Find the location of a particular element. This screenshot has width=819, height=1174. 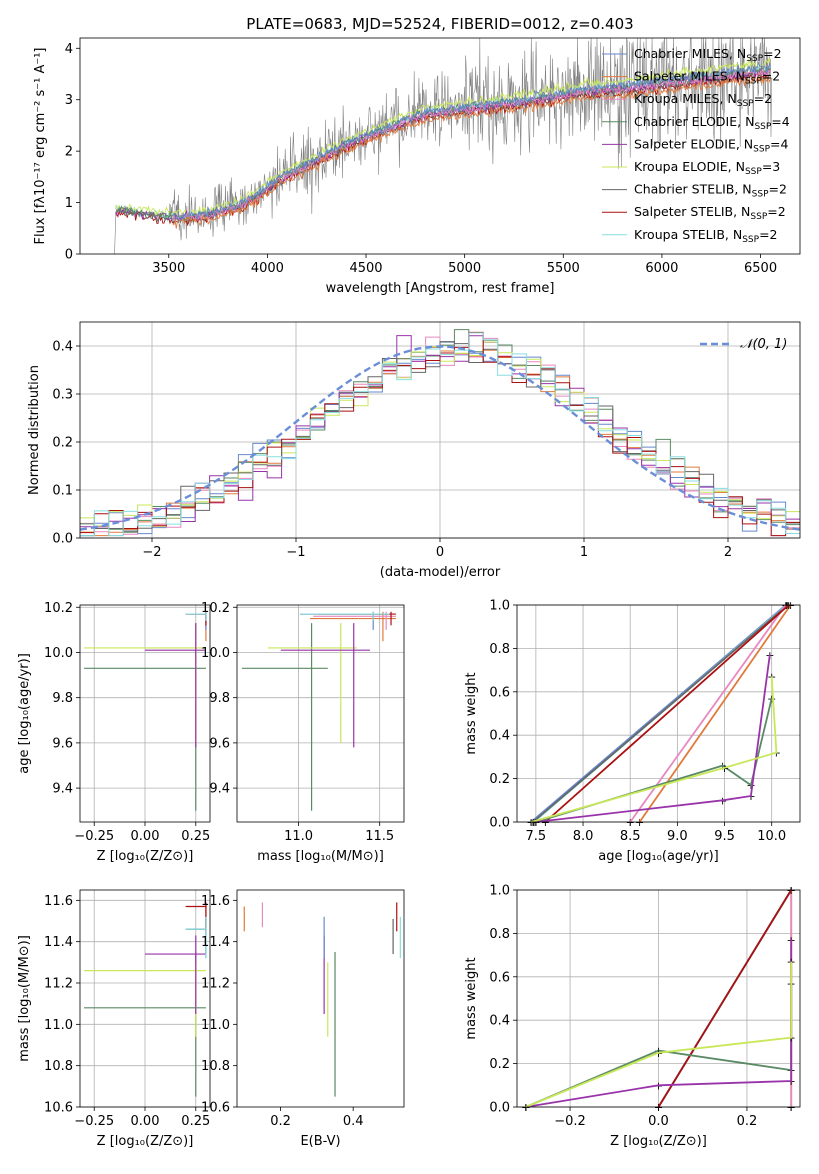

spectrum-model-chabrier-miles is located at coordinates (471, 140).